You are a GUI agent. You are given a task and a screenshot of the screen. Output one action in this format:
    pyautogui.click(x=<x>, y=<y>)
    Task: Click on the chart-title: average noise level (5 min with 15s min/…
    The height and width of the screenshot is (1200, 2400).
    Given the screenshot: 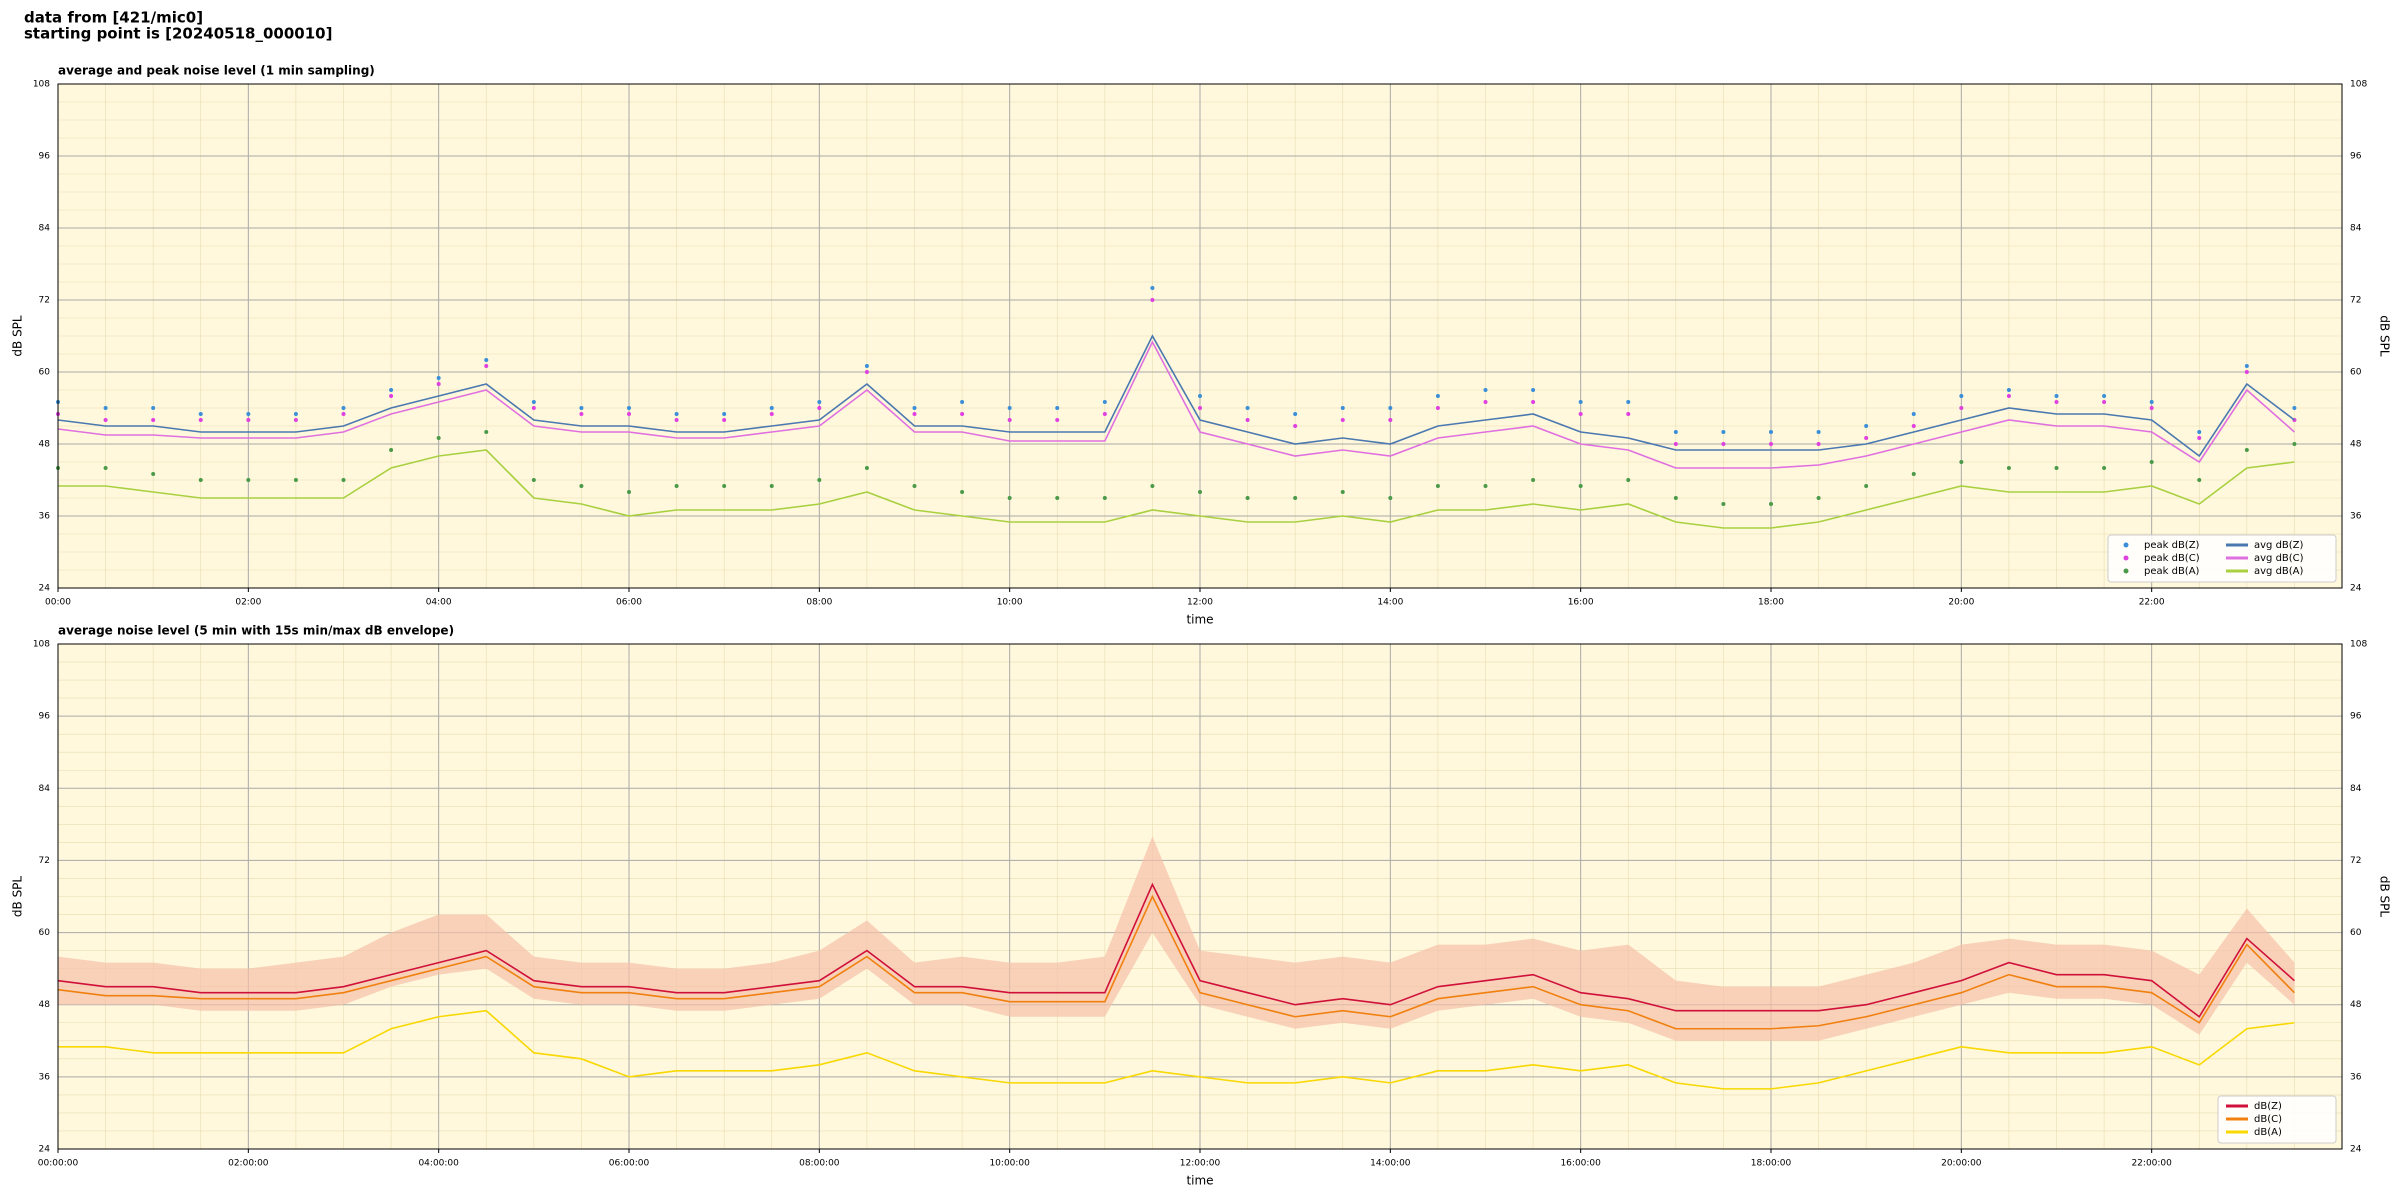 What is the action you would take?
    pyautogui.click(x=256, y=631)
    